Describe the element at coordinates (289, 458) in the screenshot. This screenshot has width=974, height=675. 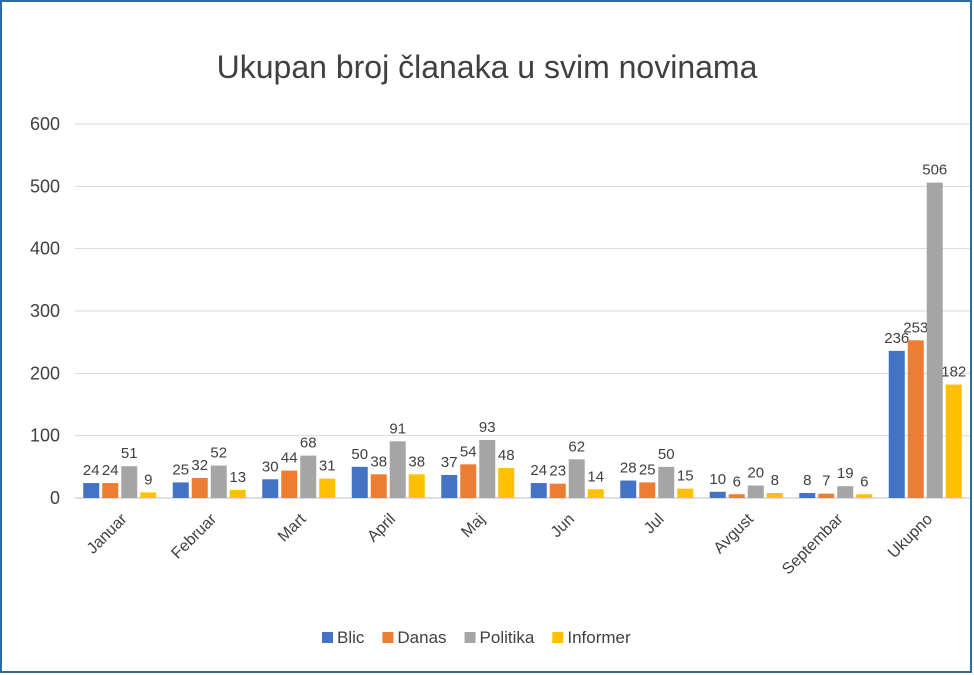
I see `data-label: 44` at that location.